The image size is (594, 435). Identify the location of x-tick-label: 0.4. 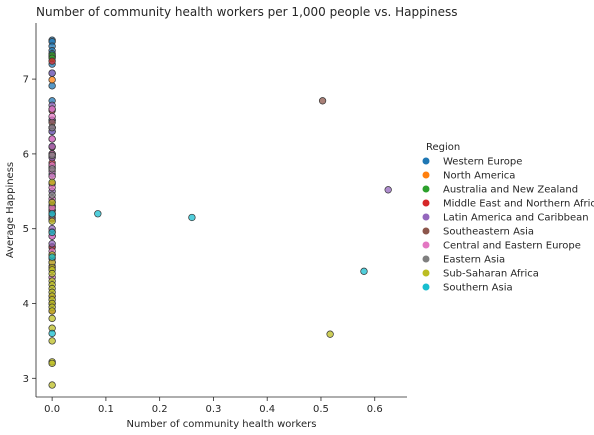
(267, 409).